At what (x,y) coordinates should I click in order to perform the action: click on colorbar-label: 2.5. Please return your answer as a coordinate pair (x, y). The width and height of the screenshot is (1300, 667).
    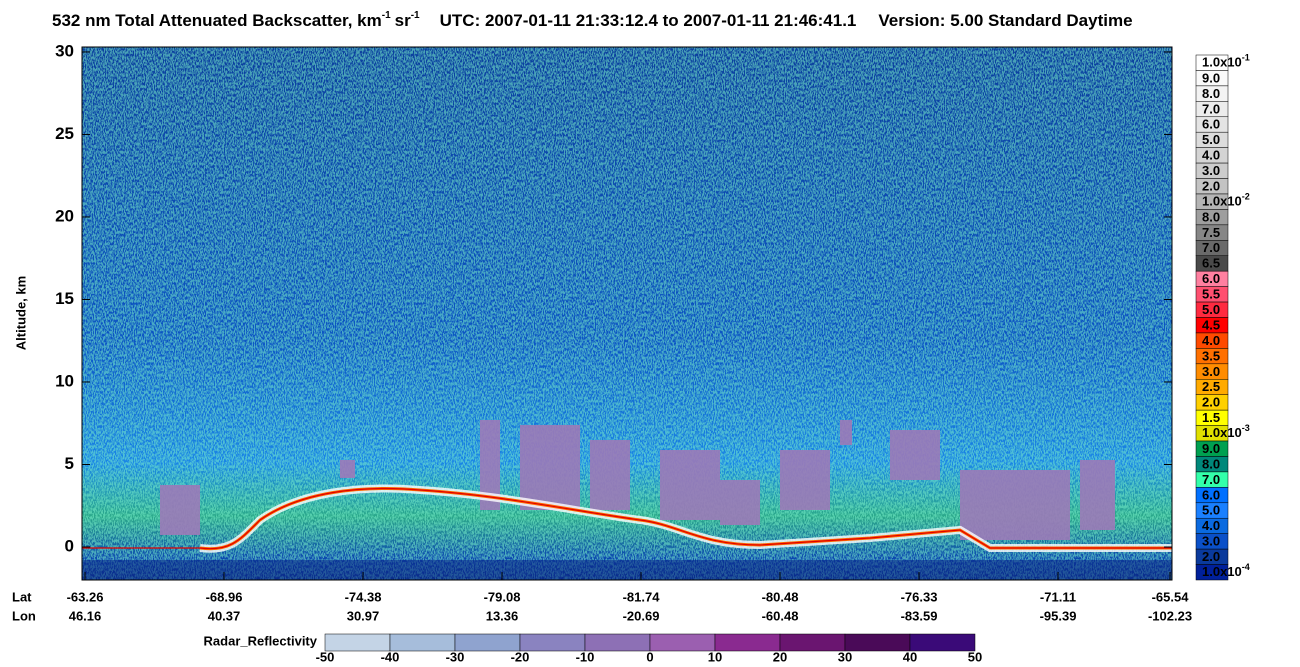
    Looking at the image, I should click on (1211, 386).